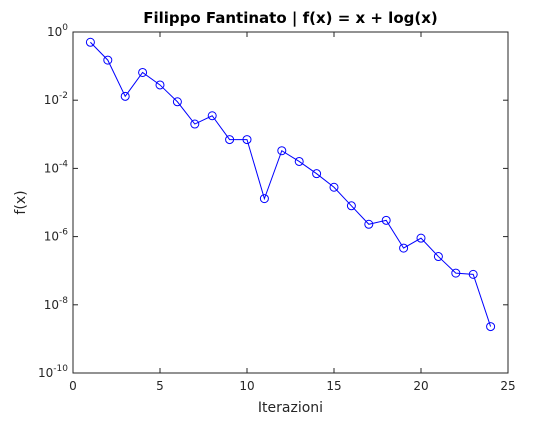 This screenshot has width=560, height=425. I want to click on y-axis-label: f(x), so click(21, 202).